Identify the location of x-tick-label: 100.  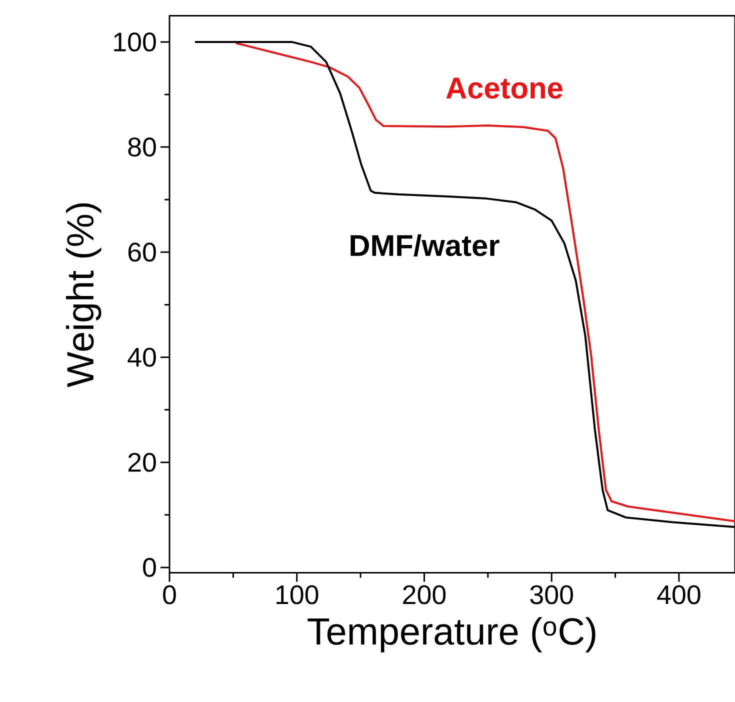
(297, 594).